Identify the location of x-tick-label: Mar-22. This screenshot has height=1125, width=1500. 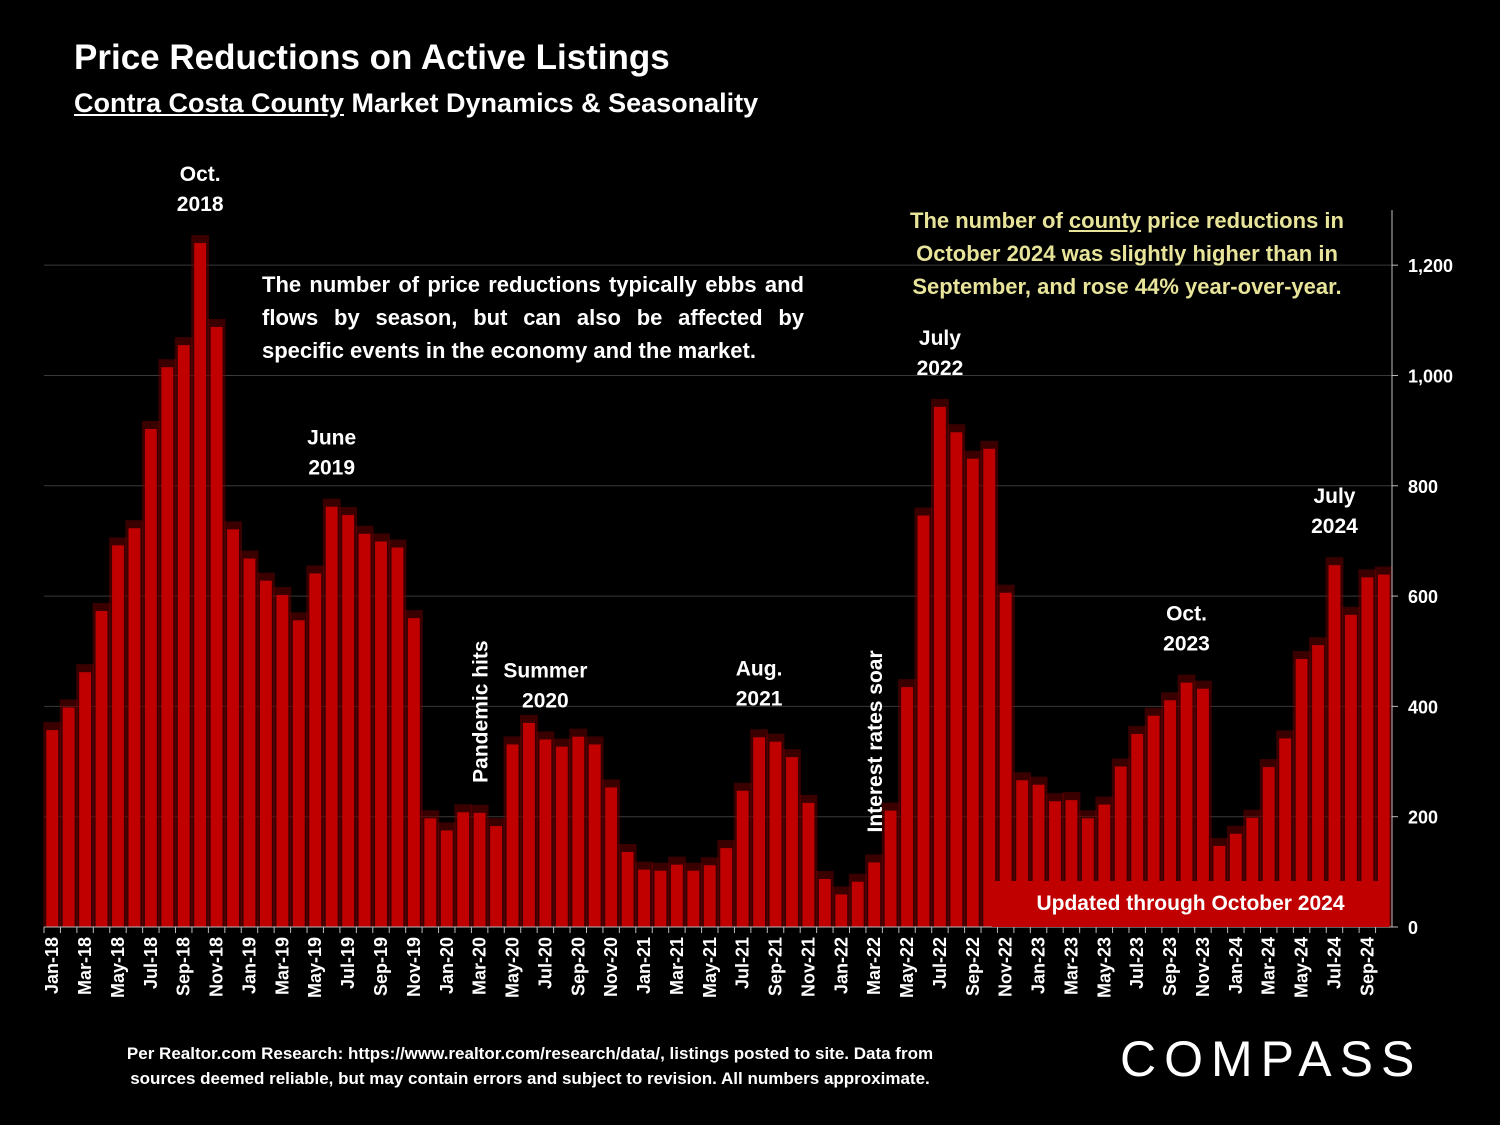
(874, 966).